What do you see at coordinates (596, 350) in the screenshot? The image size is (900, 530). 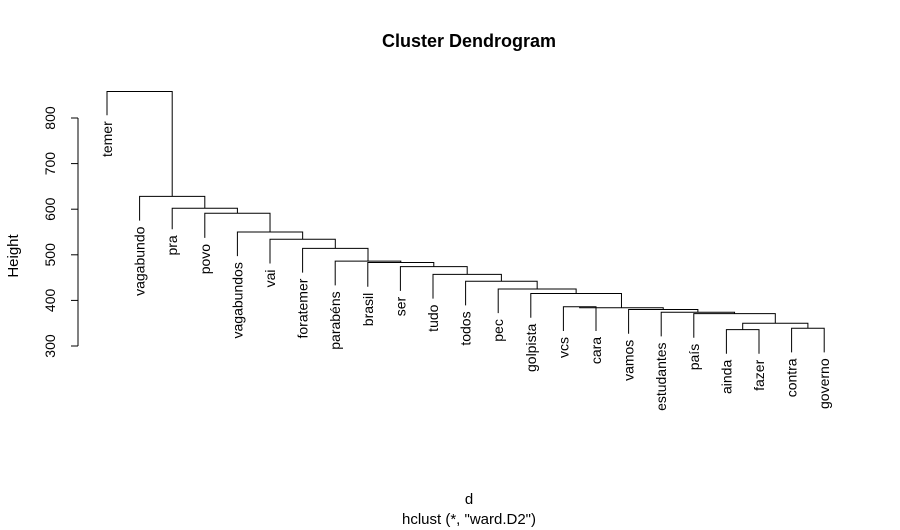 I see `leaf-label: cara` at bounding box center [596, 350].